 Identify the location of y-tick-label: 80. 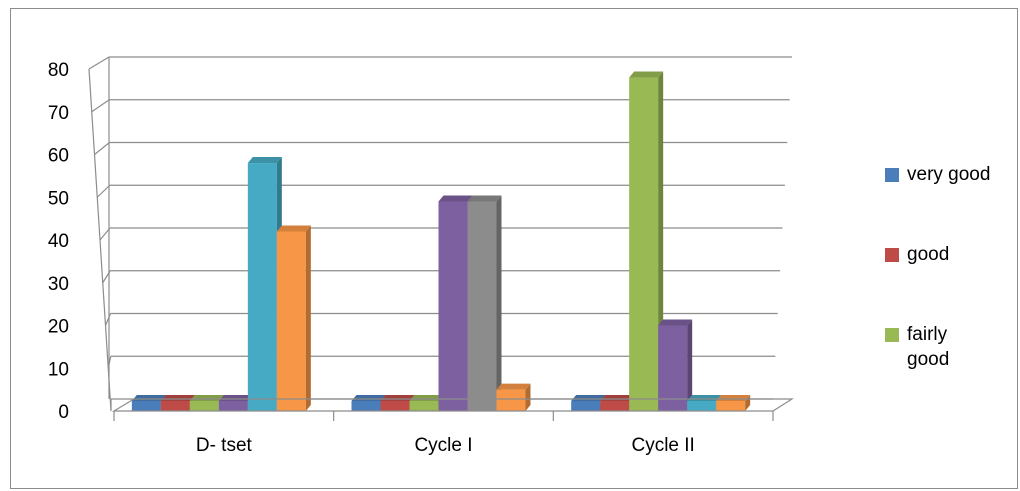
(58, 70).